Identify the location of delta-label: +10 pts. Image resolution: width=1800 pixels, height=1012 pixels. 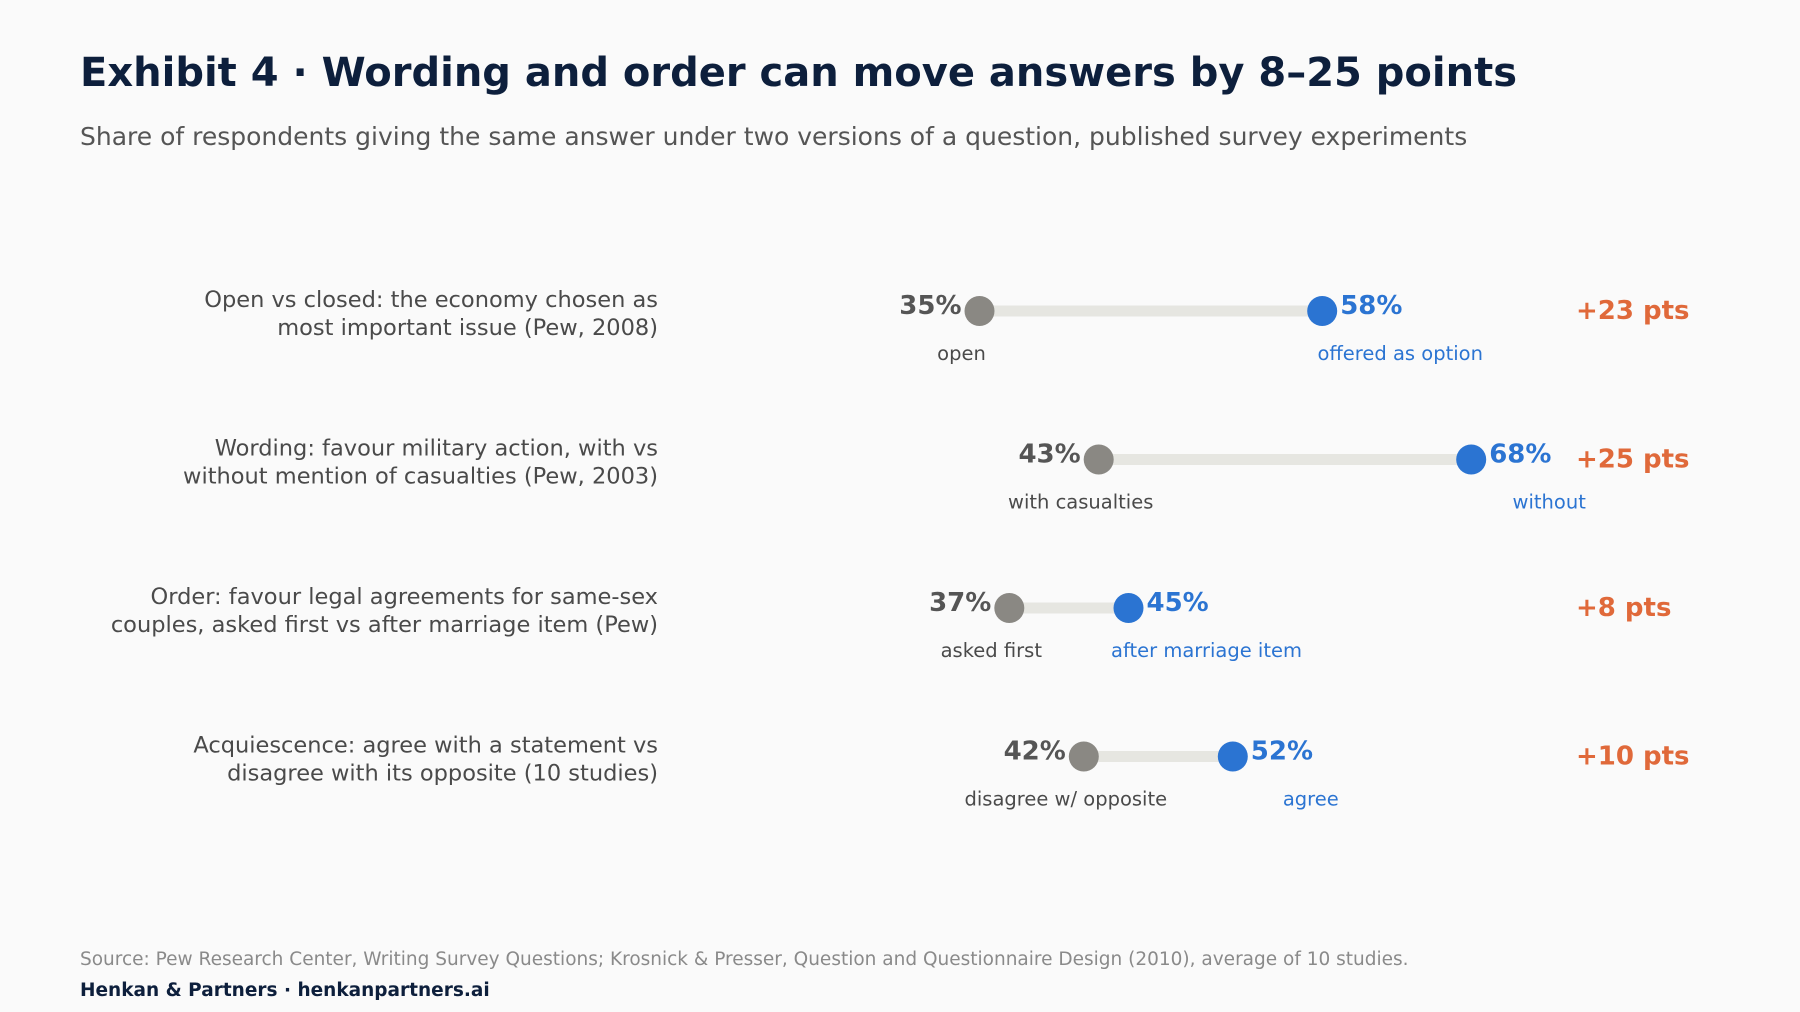
(1633, 757).